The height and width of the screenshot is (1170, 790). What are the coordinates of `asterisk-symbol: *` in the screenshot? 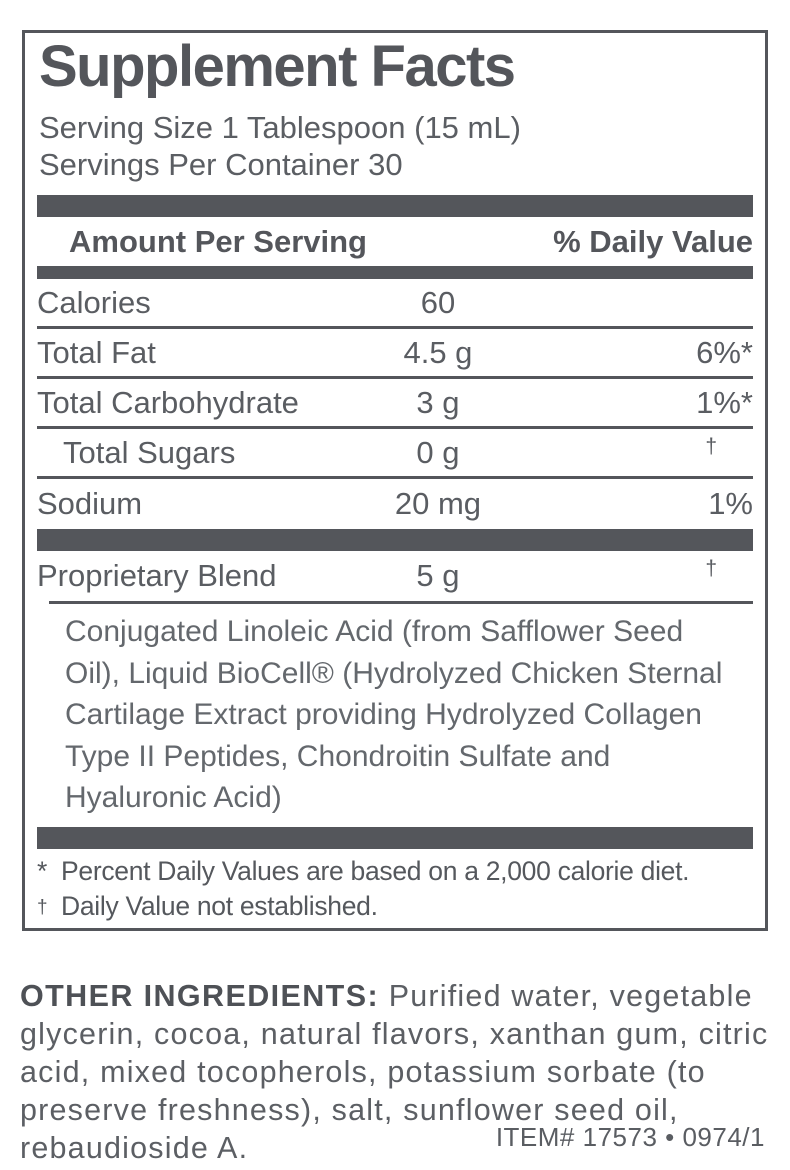 It's located at (42, 870).